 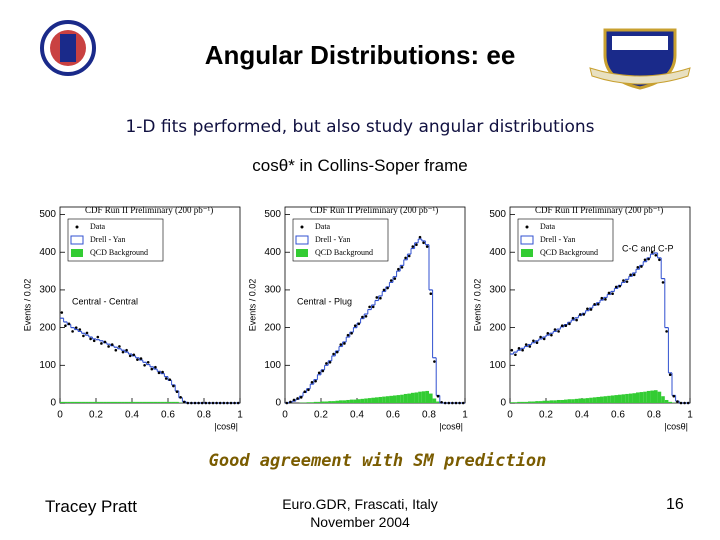 What do you see at coordinates (115, 240) in the screenshot?
I see `legend-box` at bounding box center [115, 240].